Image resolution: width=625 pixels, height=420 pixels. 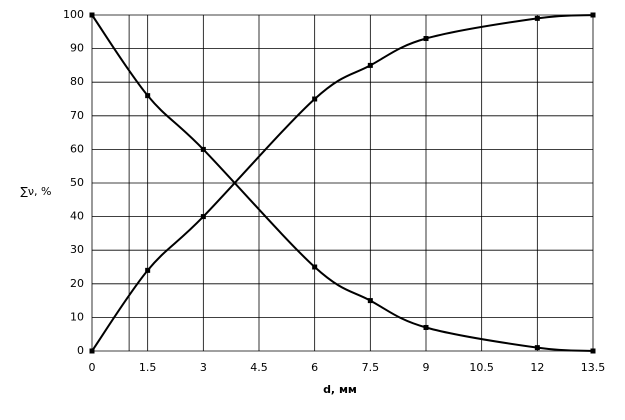 What do you see at coordinates (80, 350) in the screenshot?
I see `y-tick-label: 0` at bounding box center [80, 350].